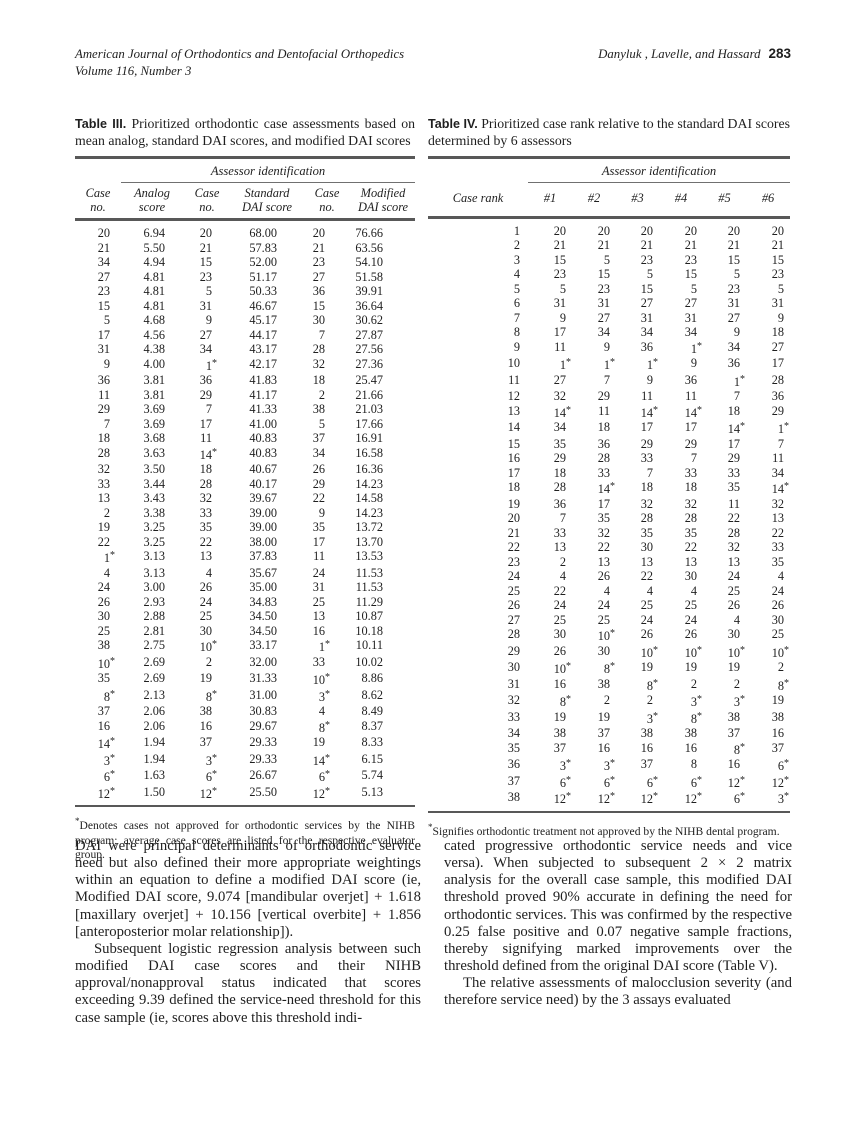 Image resolution: width=866 pixels, height=1122 pixels. I want to click on table-cell: 29.67, so click(263, 725).